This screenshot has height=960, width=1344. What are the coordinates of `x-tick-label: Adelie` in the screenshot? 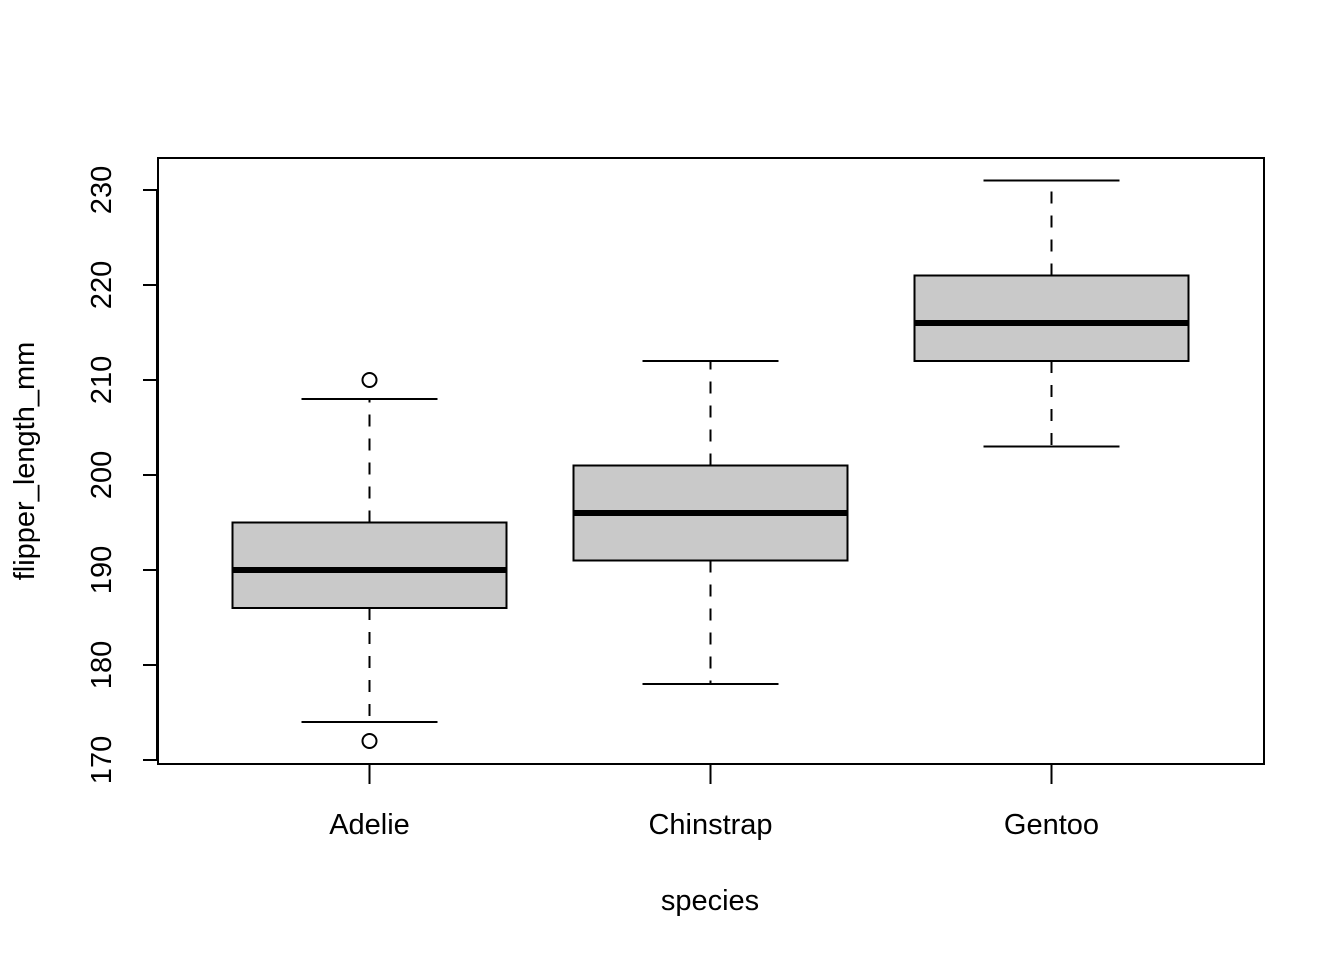 It's located at (369, 825).